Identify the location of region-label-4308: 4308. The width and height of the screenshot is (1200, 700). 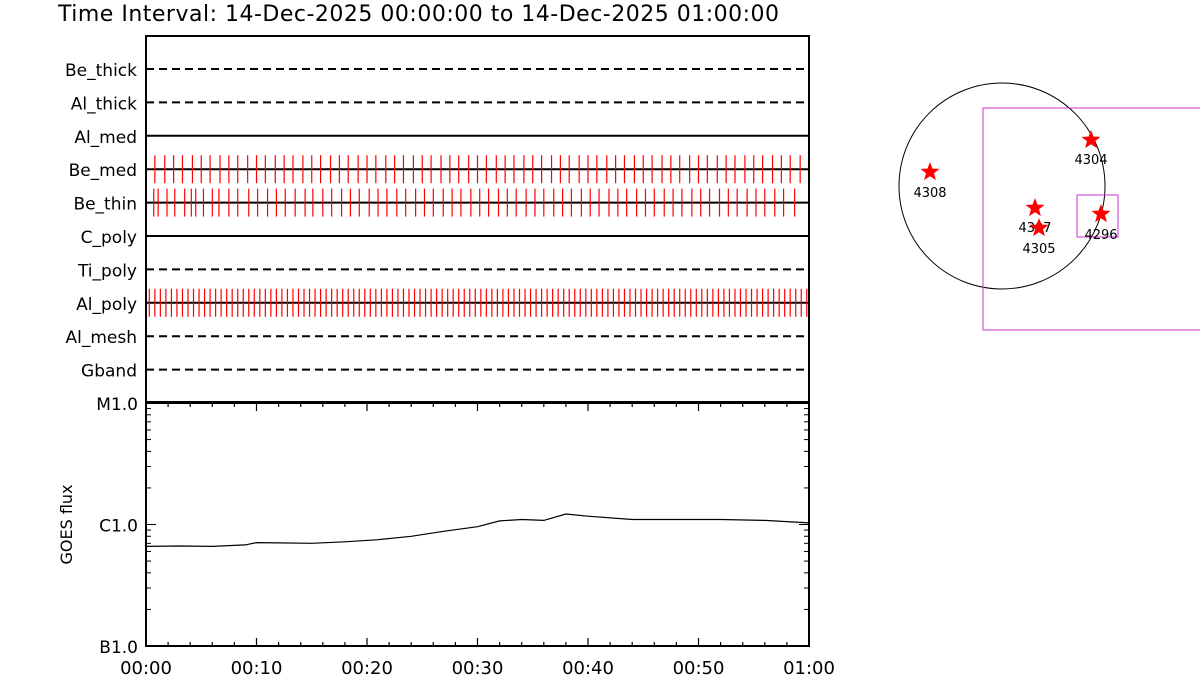
(929, 193).